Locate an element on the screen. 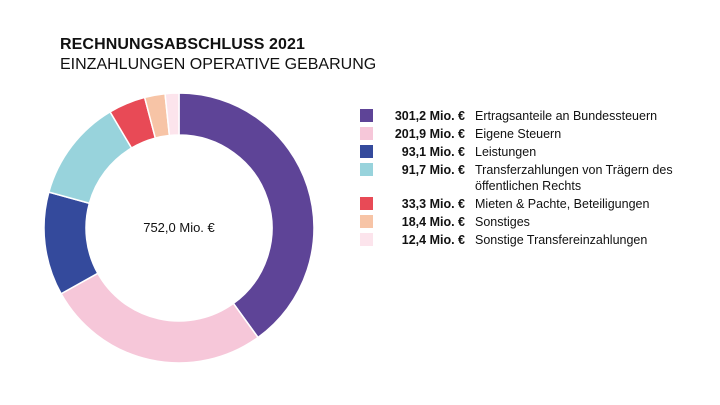 The height and width of the screenshot is (405, 720). legend-value: 33,3 Mio. € is located at coordinates (433, 204).